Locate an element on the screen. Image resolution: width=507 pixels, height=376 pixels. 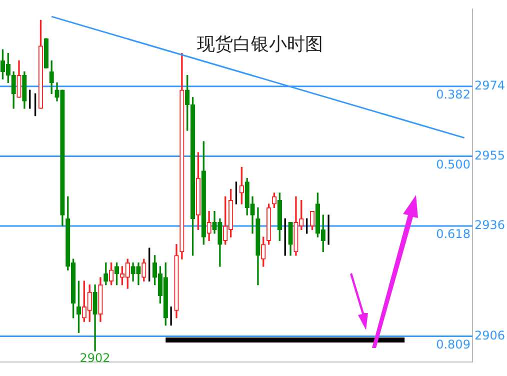
y-tick-label: 2955 is located at coordinates (490, 155).